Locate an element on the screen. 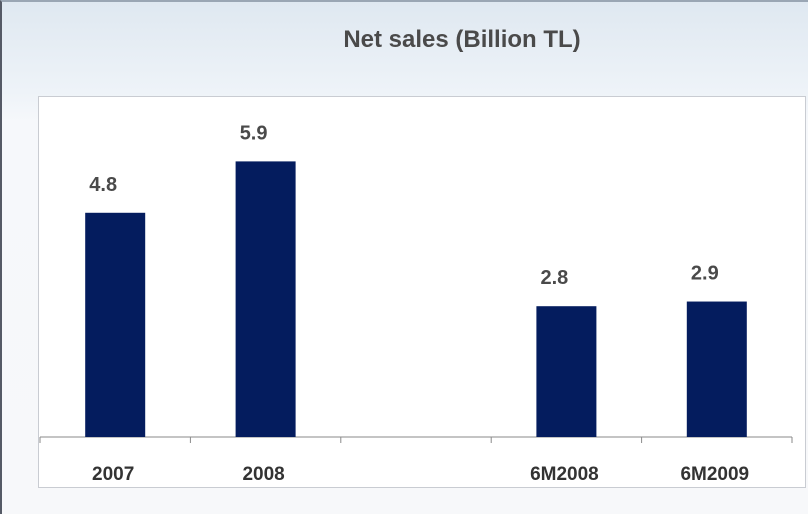 Image resolution: width=808 pixels, height=516 pixels. bar-6M2009 is located at coordinates (716, 369).